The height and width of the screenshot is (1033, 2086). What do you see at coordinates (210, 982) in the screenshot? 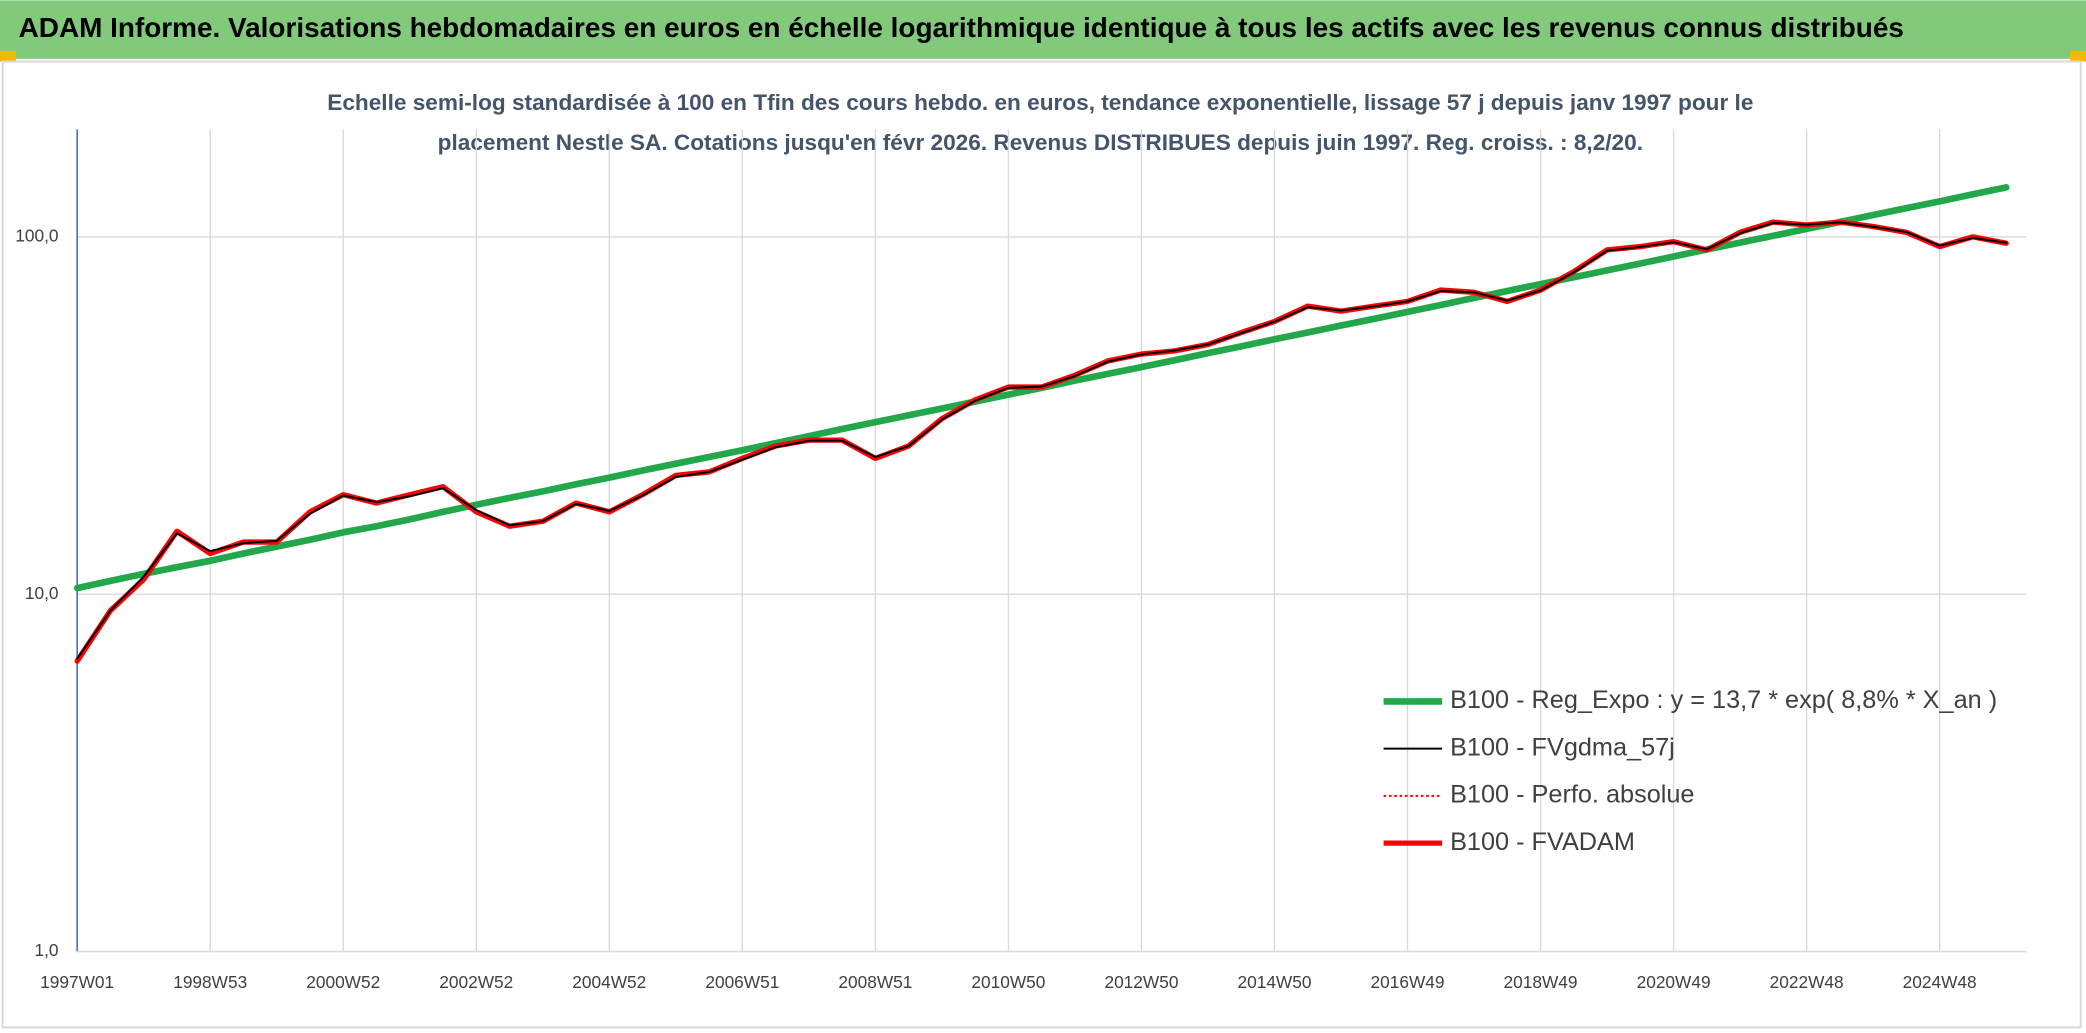
I see `x-tick-label: 1998W53` at bounding box center [210, 982].